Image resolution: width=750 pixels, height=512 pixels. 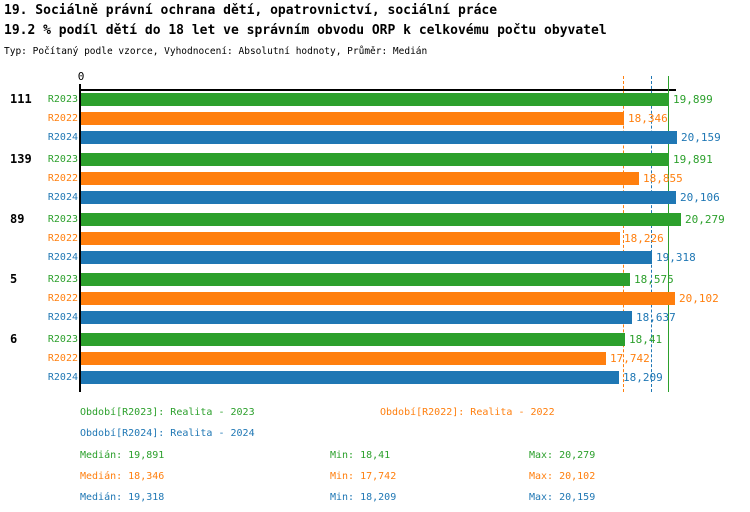 I want to click on group-label: 139, so click(x=21, y=159).